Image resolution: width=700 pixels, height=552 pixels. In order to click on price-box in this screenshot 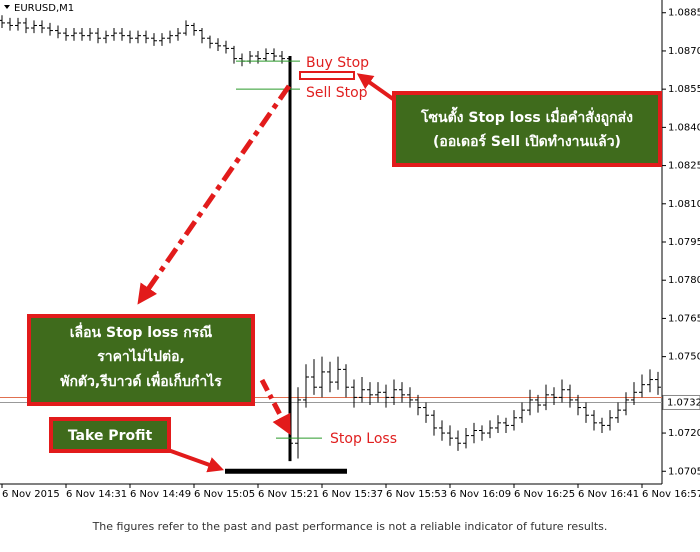, I will do `click(681, 402)`.